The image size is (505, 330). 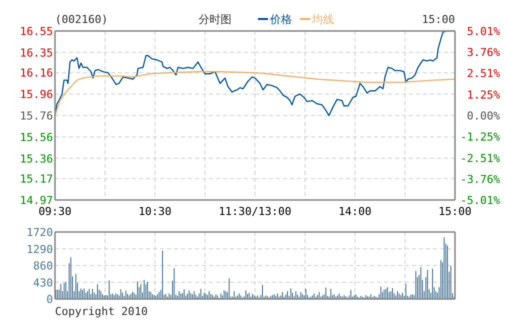 I want to click on text: 1.25%, so click(x=483, y=95).